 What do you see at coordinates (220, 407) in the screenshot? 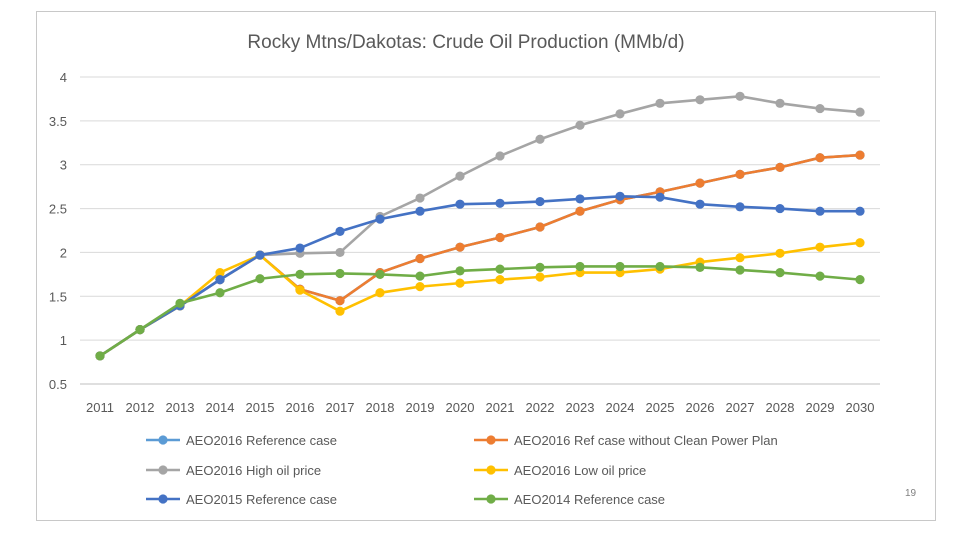
I see `x-tick-label: 2014` at bounding box center [220, 407].